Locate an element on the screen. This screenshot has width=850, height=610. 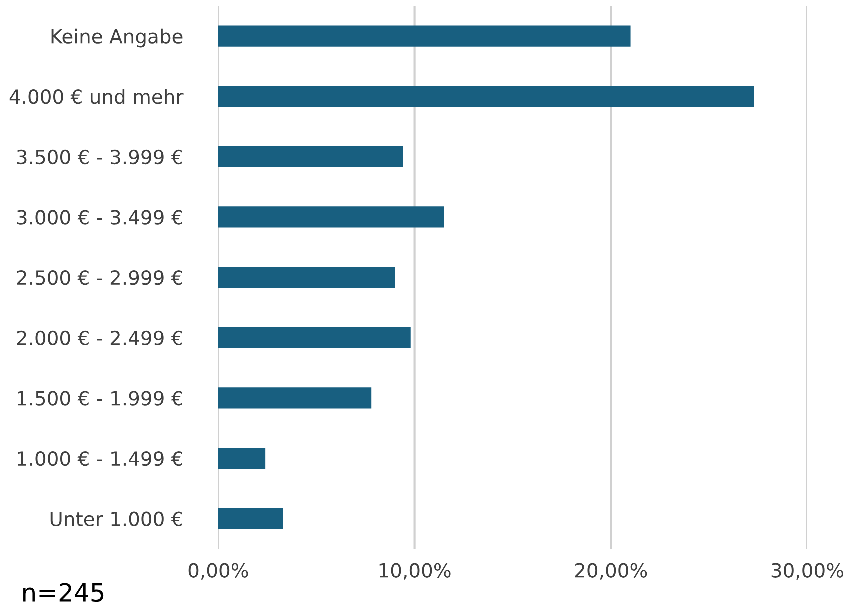
y-tick-label: 1.000 € - 1.499 € is located at coordinates (100, 458).